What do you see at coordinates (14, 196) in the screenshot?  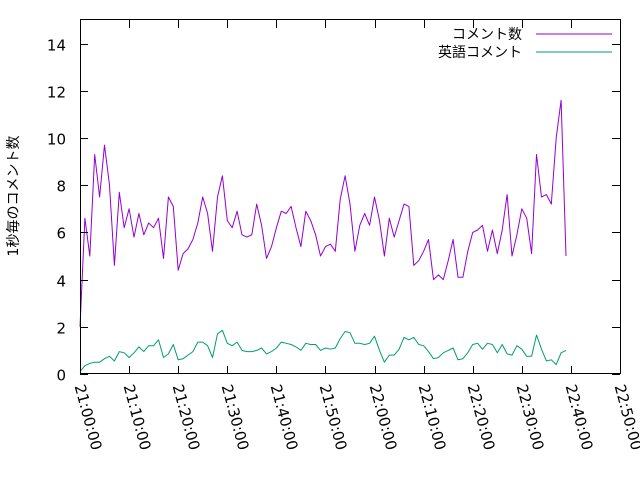 I see `y-axis-title: 1秒毎のコメント数` at bounding box center [14, 196].